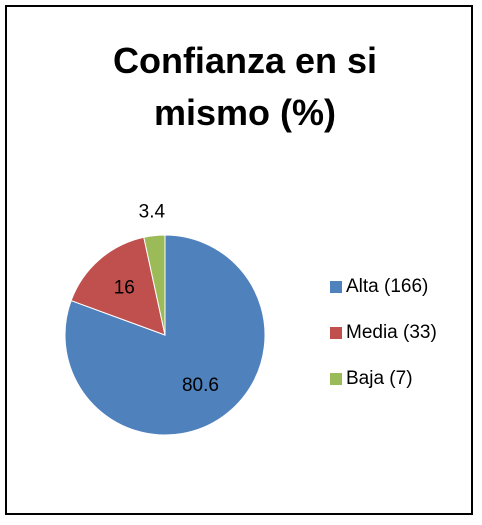 The image size is (482, 525). What do you see at coordinates (124, 287) in the screenshot?
I see `data-label: 16` at bounding box center [124, 287].